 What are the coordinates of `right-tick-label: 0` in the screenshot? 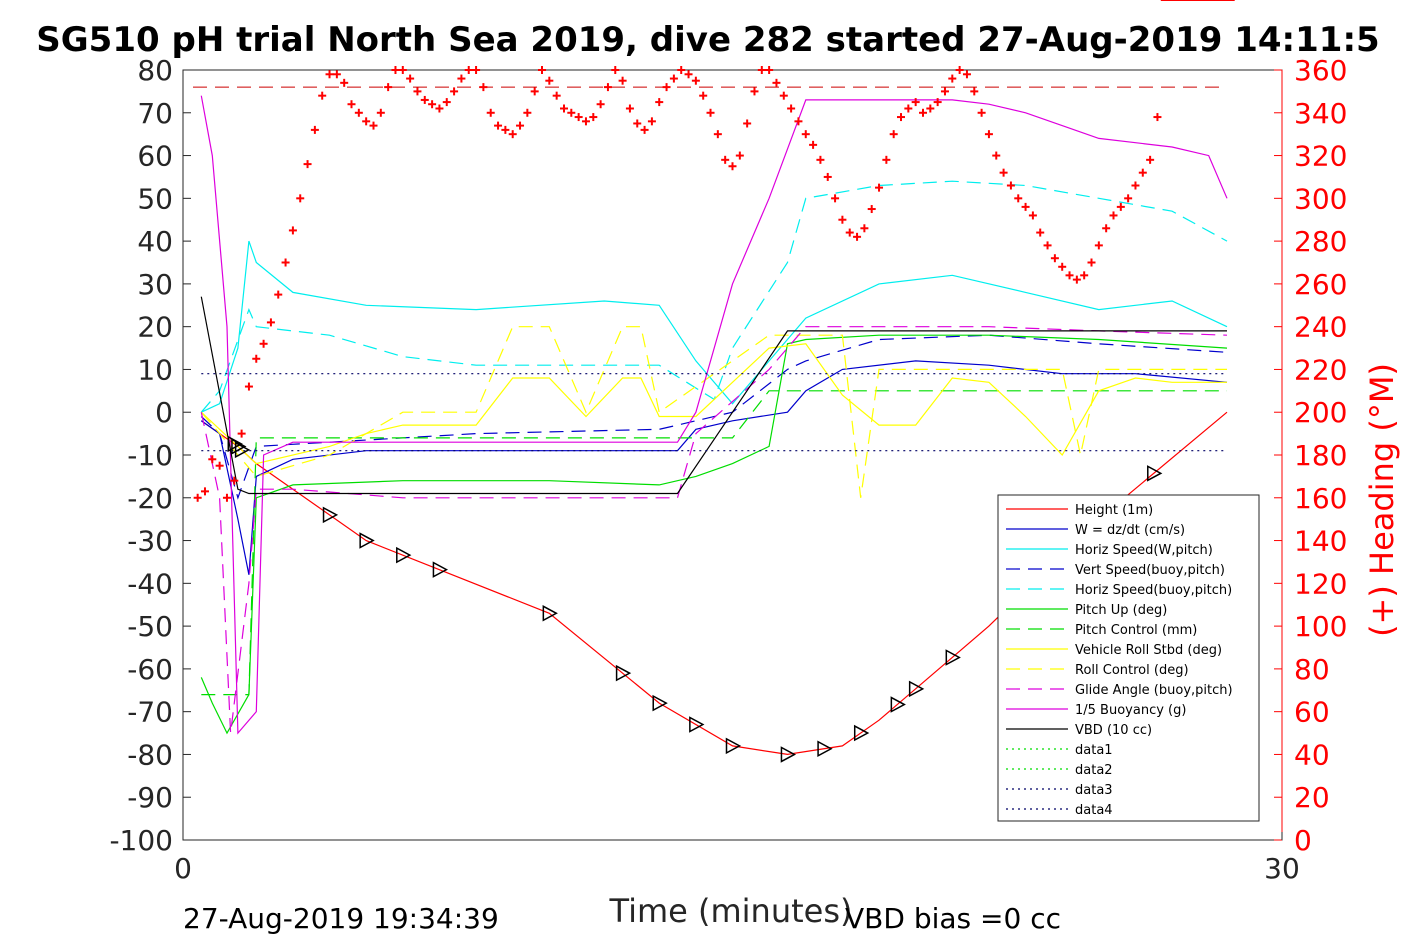 It's located at (1303, 840).